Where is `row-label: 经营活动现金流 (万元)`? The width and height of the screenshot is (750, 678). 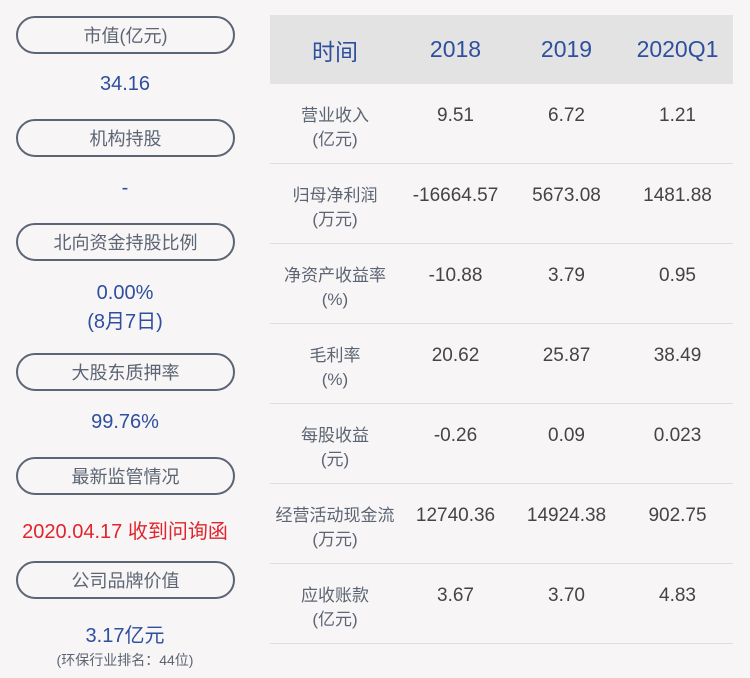 row-label: 经营活动现金流 (万元) is located at coordinates (335, 528).